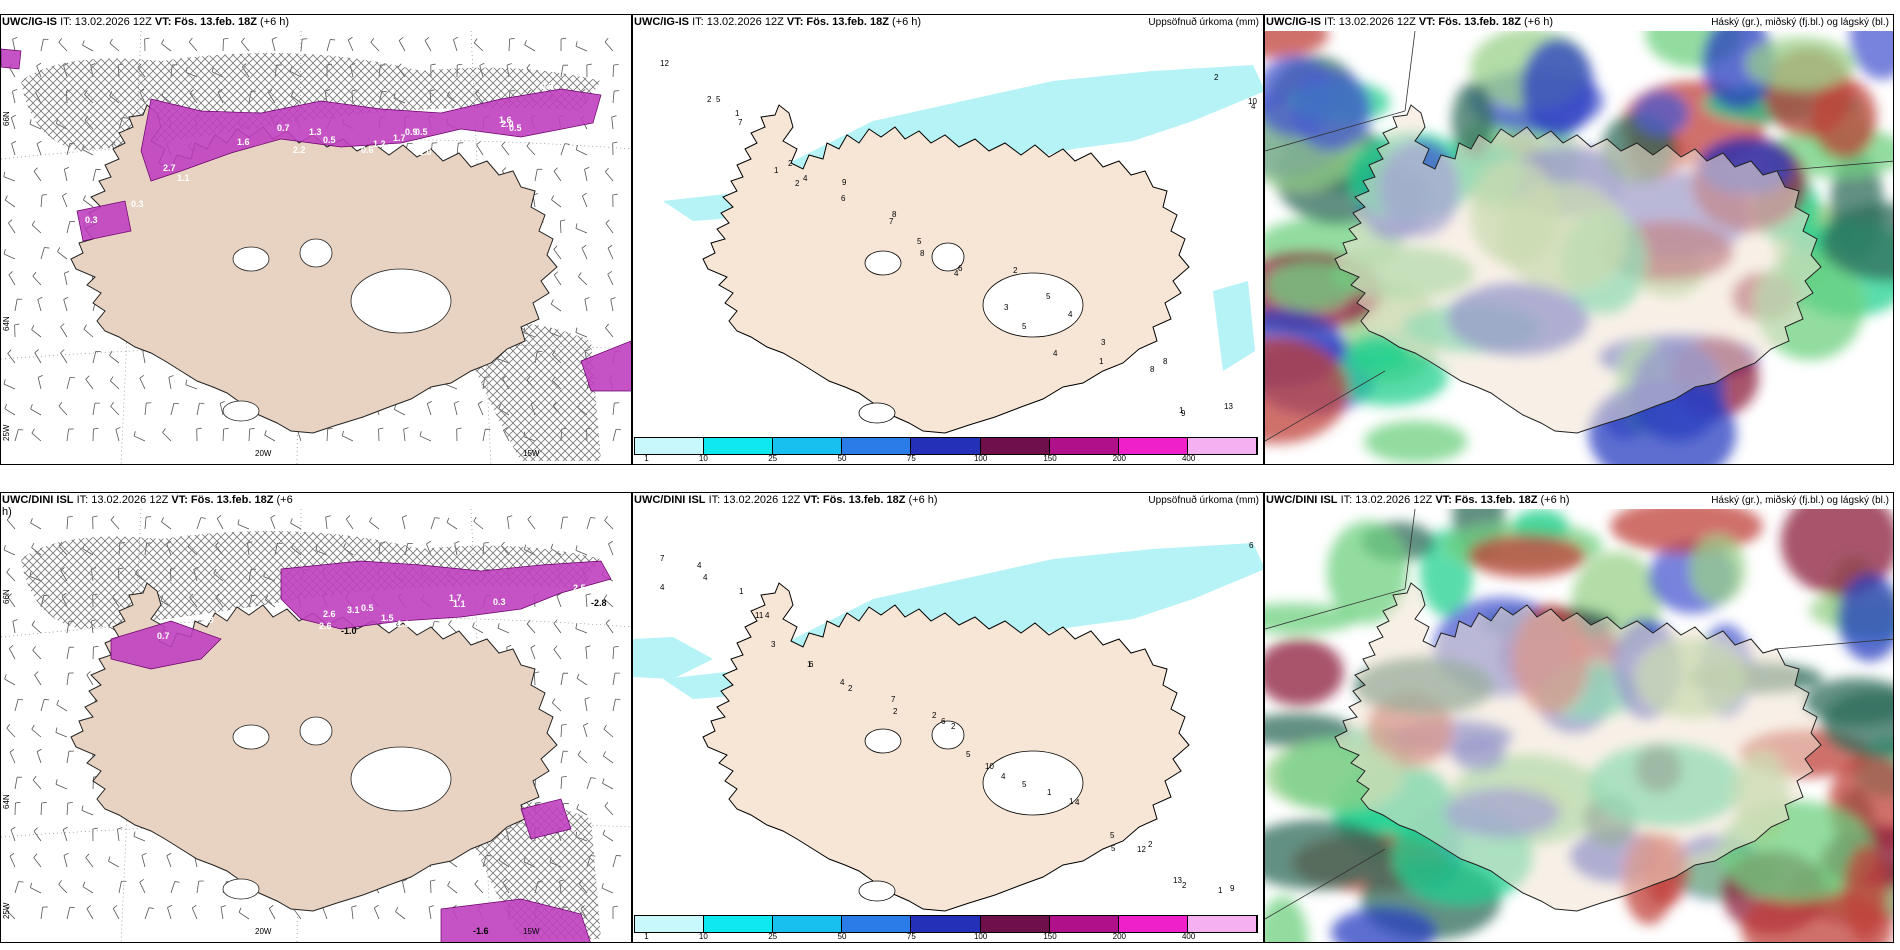 This screenshot has height=950, width=1900. Describe the element at coordinates (6, 801) in the screenshot. I see `lat-64n-label: 64N` at that location.